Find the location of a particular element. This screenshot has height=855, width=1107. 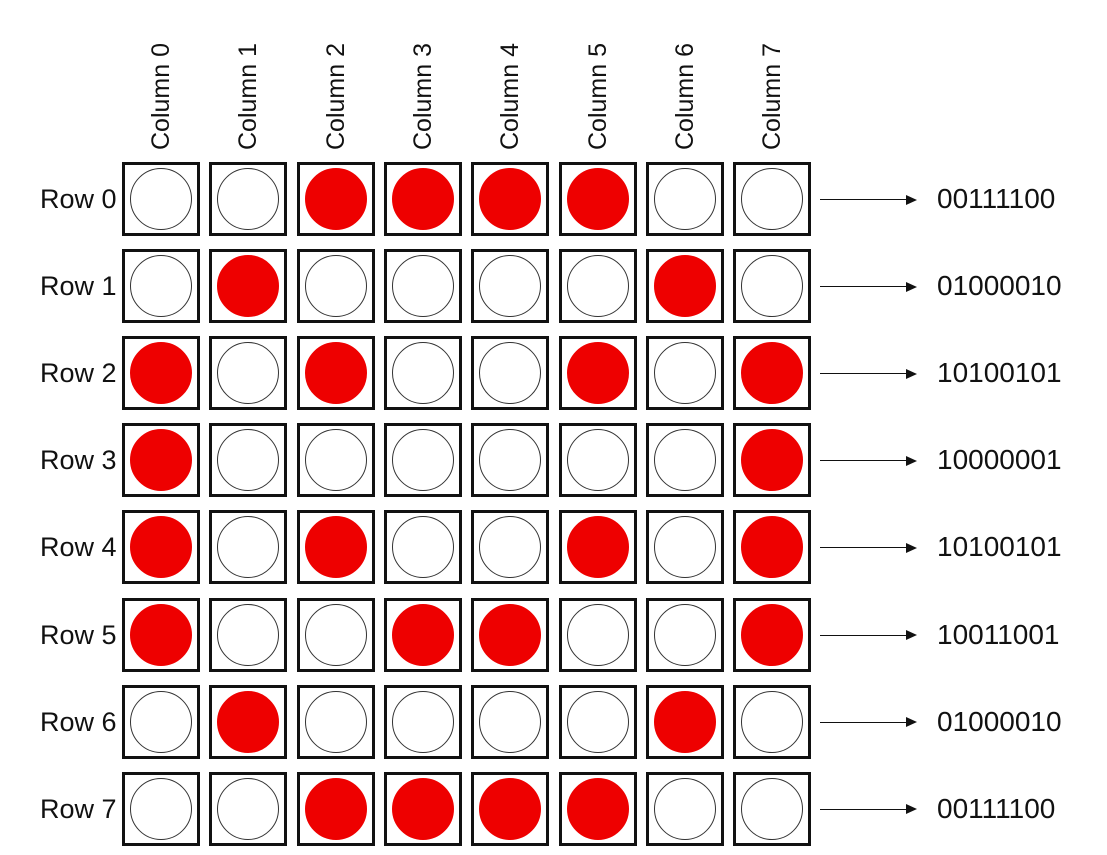

column-label: Column 2 is located at coordinates (335, 96).